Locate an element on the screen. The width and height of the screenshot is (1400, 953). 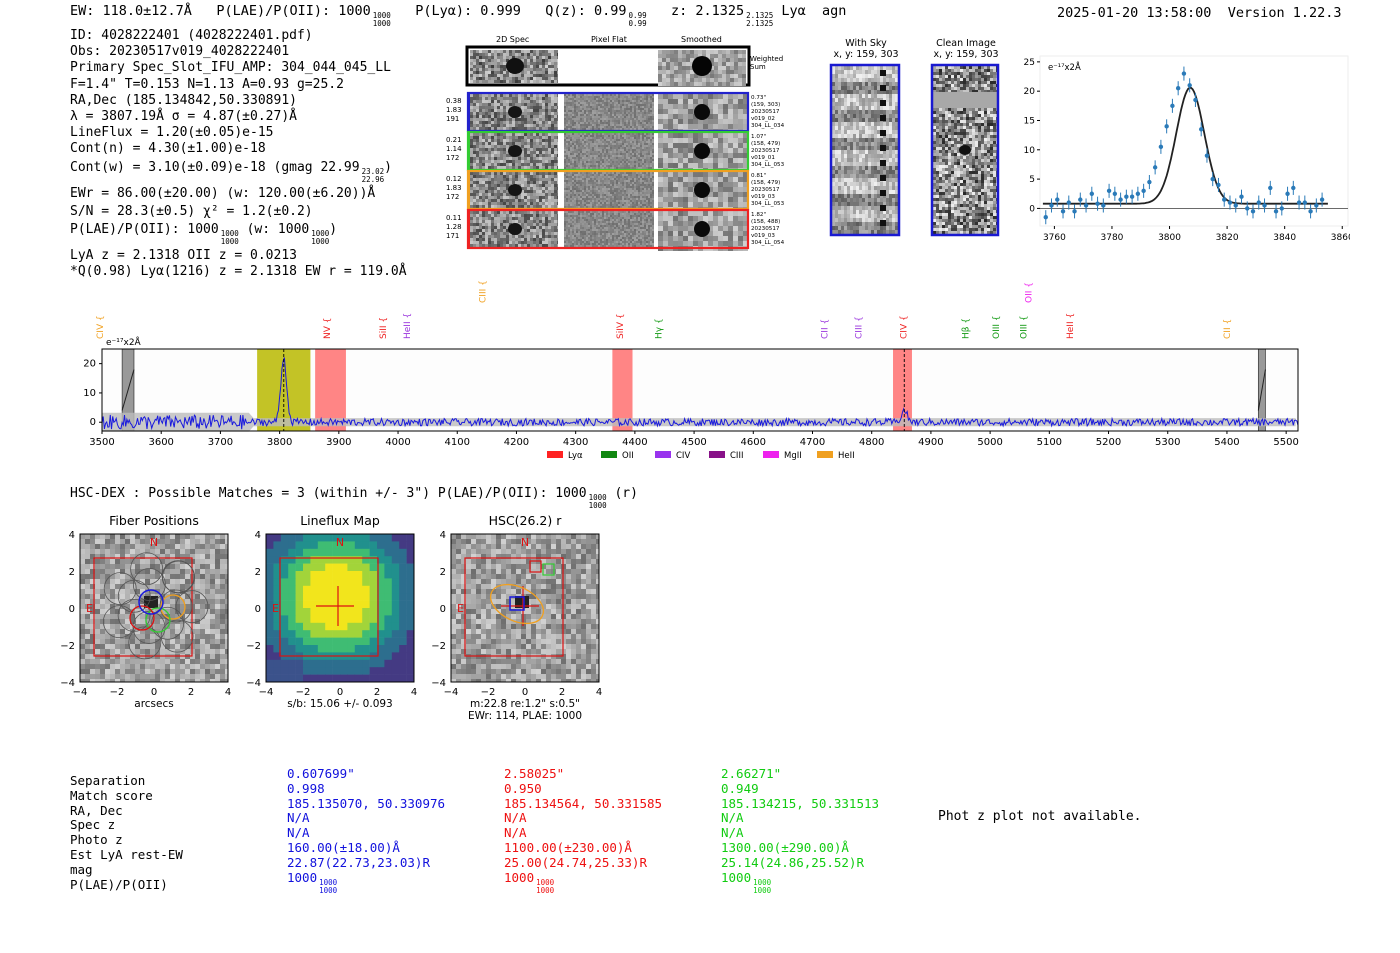
match-sep: 0.607699" is located at coordinates (321, 773).